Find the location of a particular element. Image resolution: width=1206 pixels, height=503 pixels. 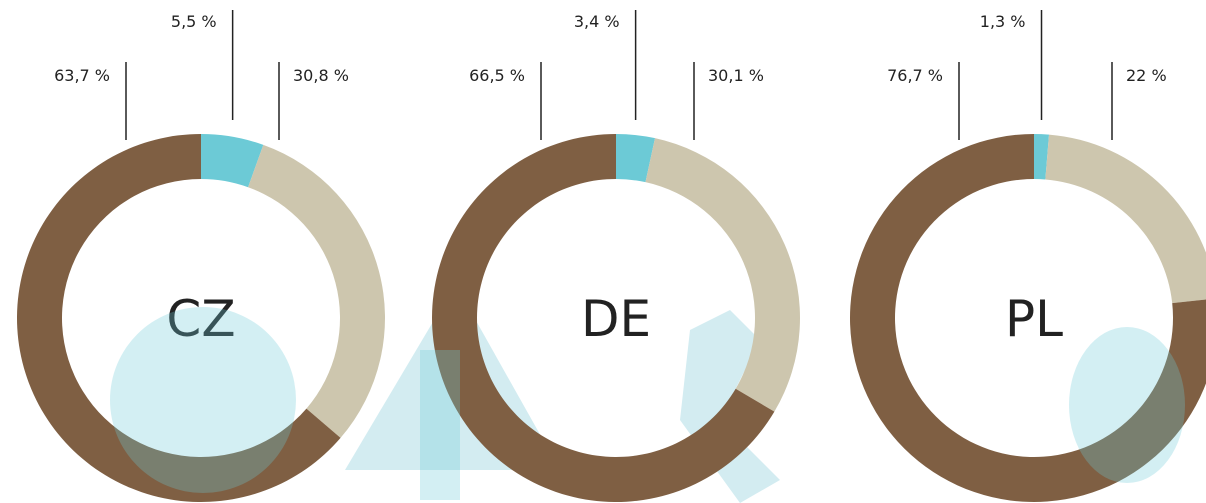

value-label: 76,7 % is located at coordinates (915, 75).